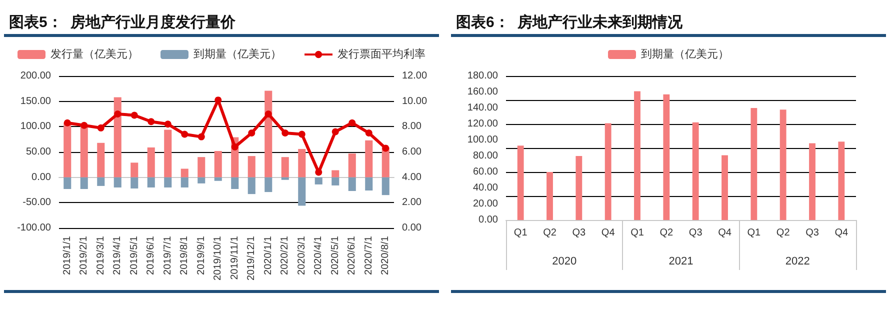 The height and width of the screenshot is (316, 890). I want to click on y2-tick-label: 12.00, so click(415, 76).